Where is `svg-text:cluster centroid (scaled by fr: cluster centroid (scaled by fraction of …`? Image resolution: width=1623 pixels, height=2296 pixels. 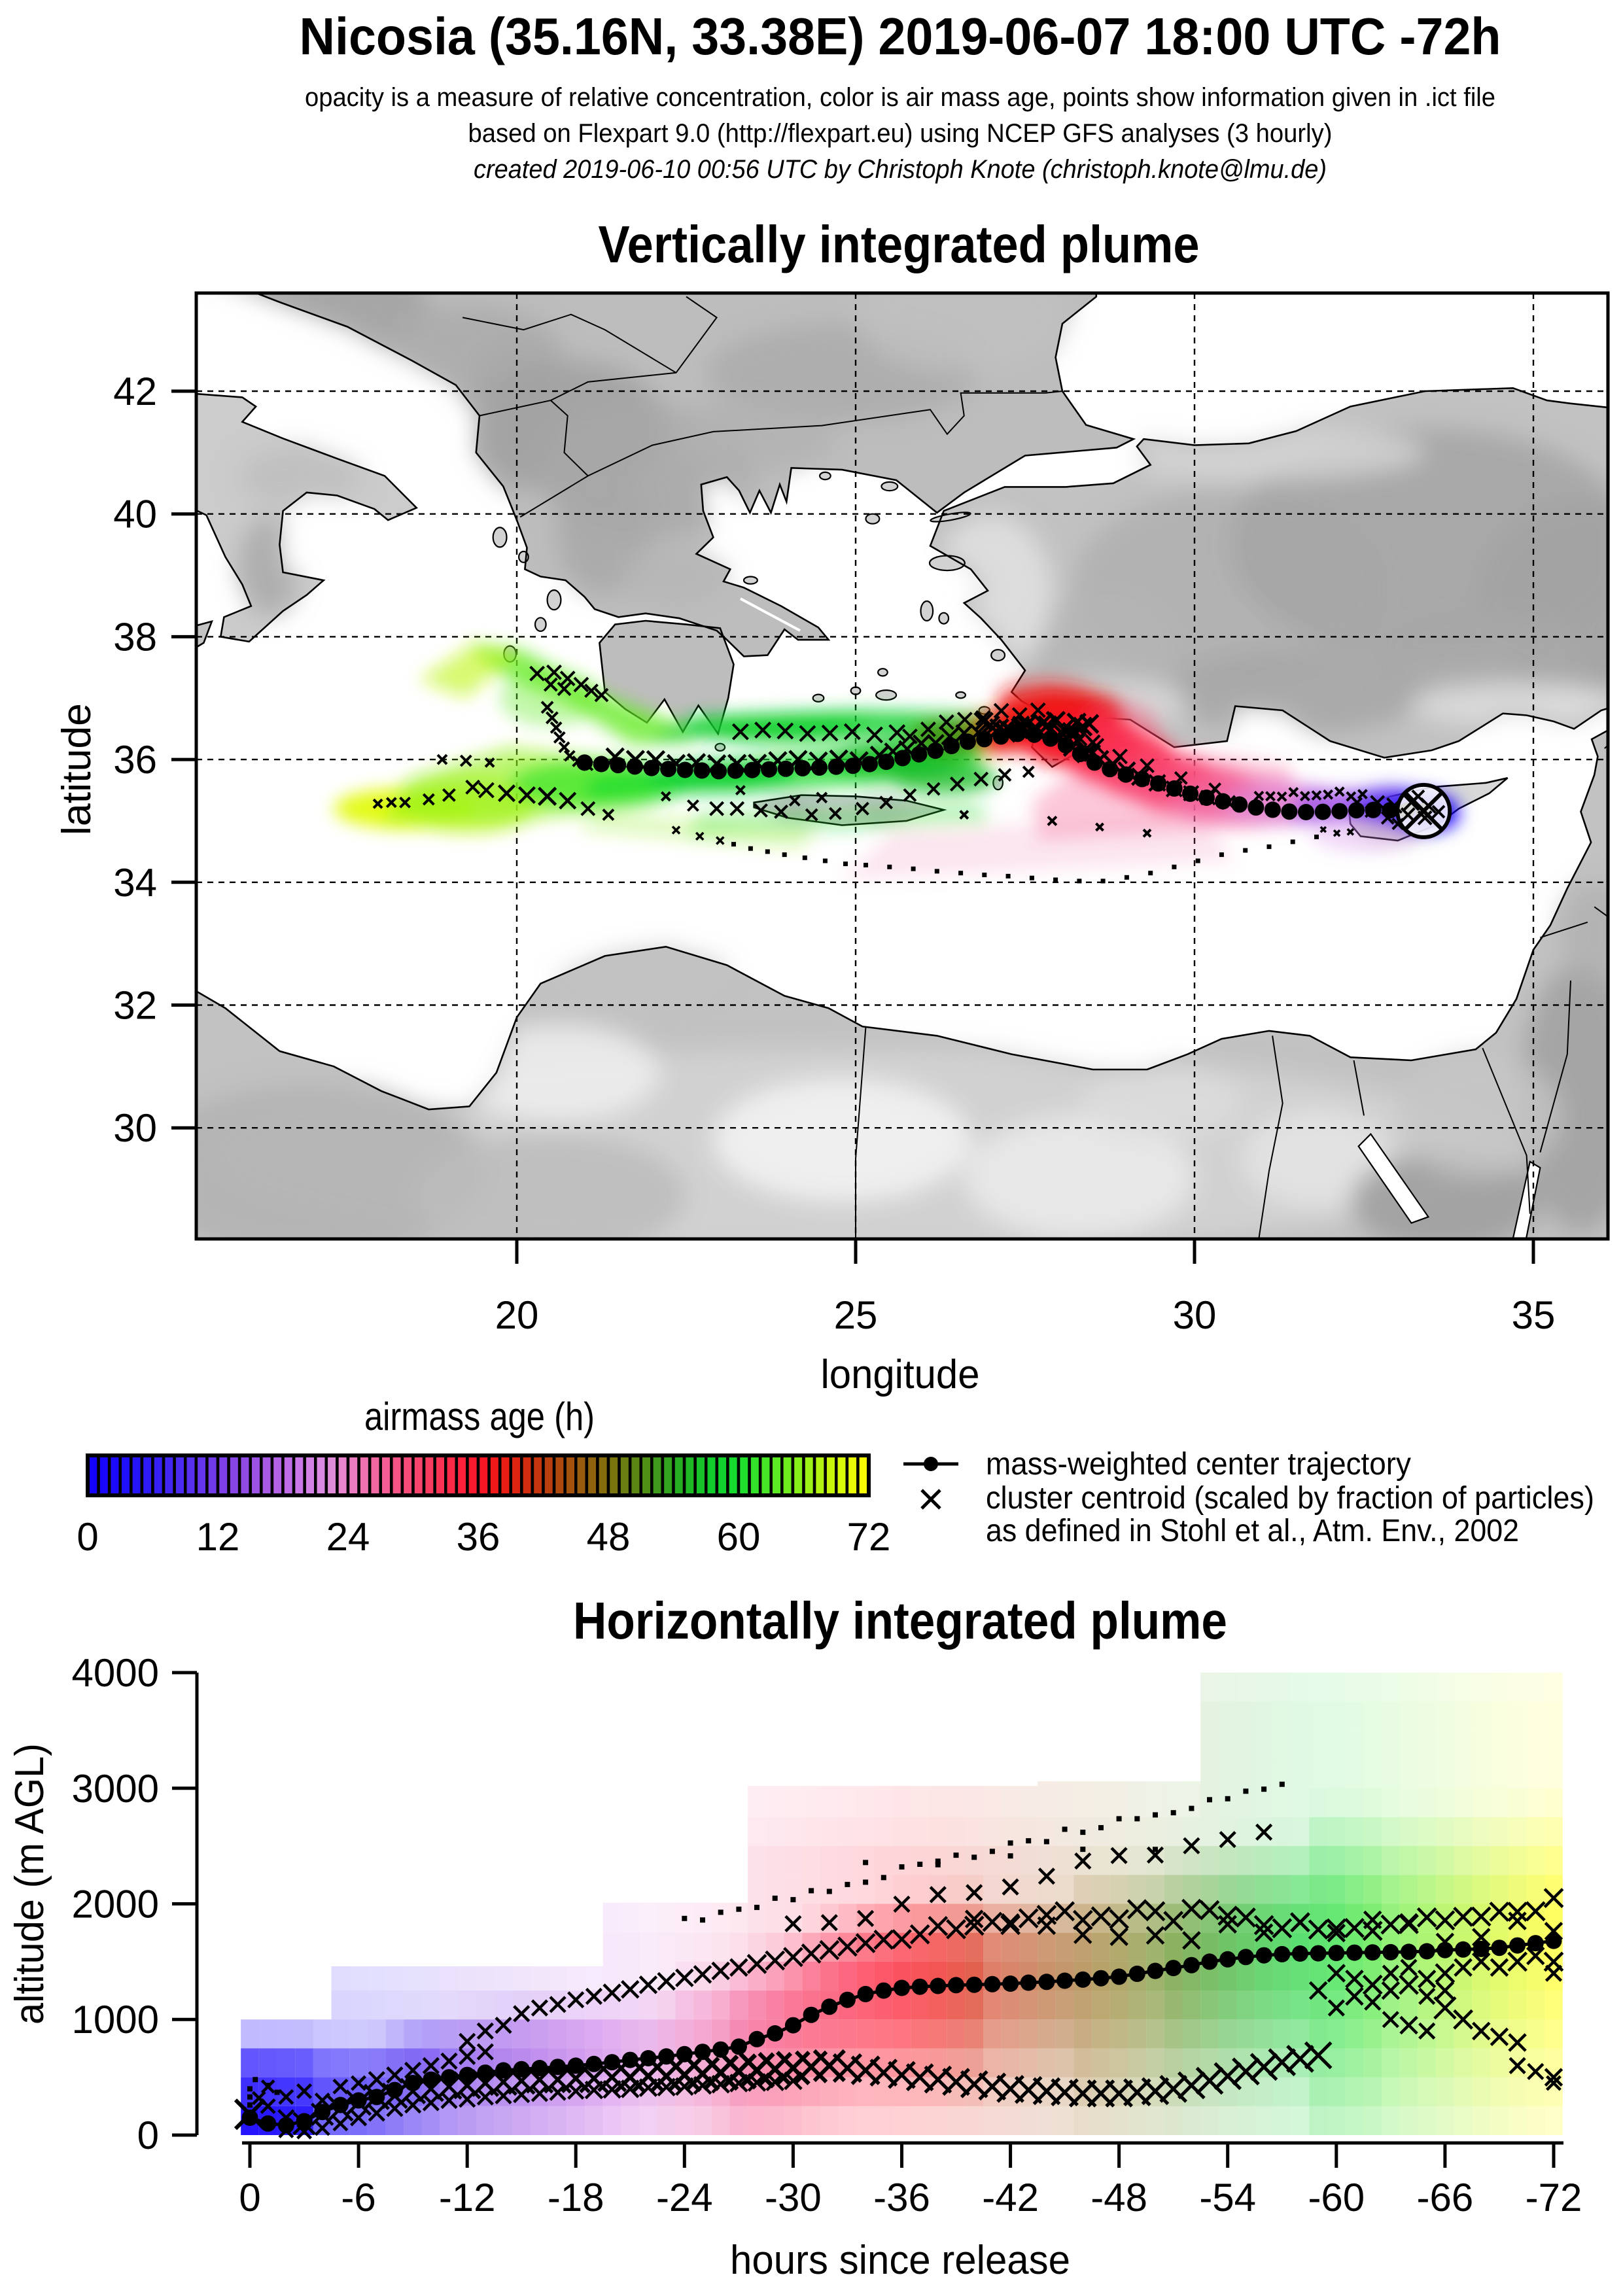
svg-text:cluster centroid (scaled by fr: cluster centroid (scaled by fraction of … is located at coordinates (1290, 1498).